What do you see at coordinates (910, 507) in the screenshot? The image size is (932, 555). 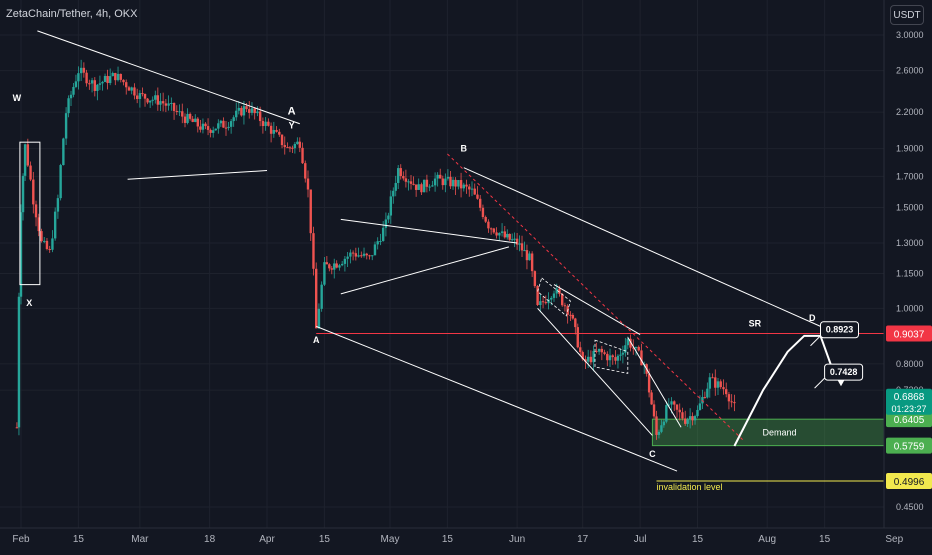 I see `price-tick-label: 0.4500` at bounding box center [910, 507].